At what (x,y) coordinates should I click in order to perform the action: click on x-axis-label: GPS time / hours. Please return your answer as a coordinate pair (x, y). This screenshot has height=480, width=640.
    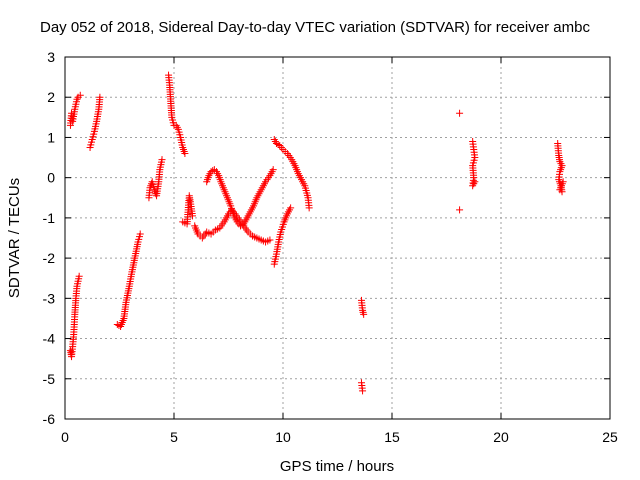
    Looking at the image, I should click on (337, 466).